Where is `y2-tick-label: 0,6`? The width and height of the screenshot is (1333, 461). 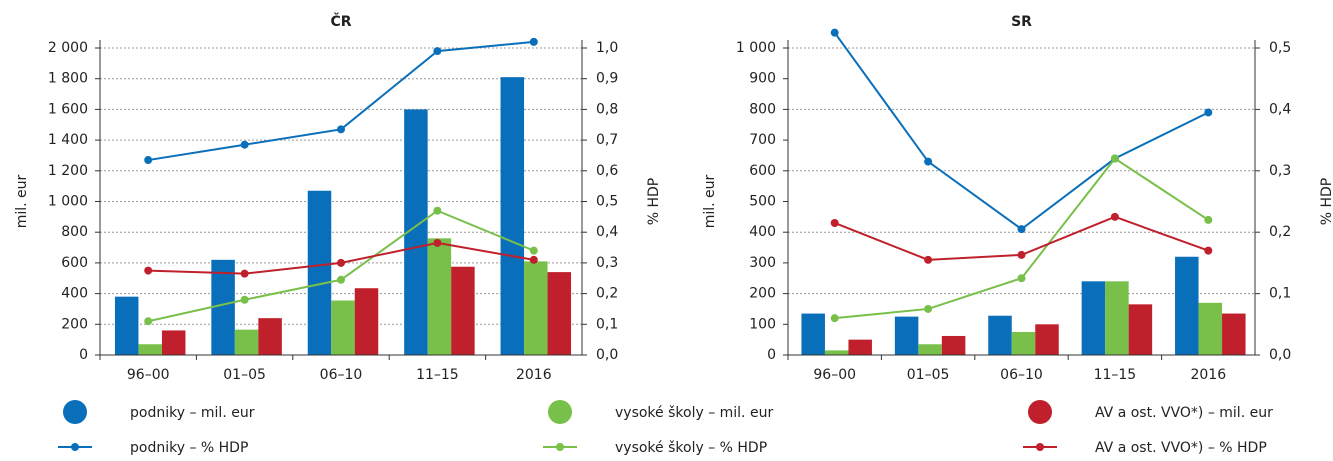
y2-tick-label: 0,6 is located at coordinates (607, 171).